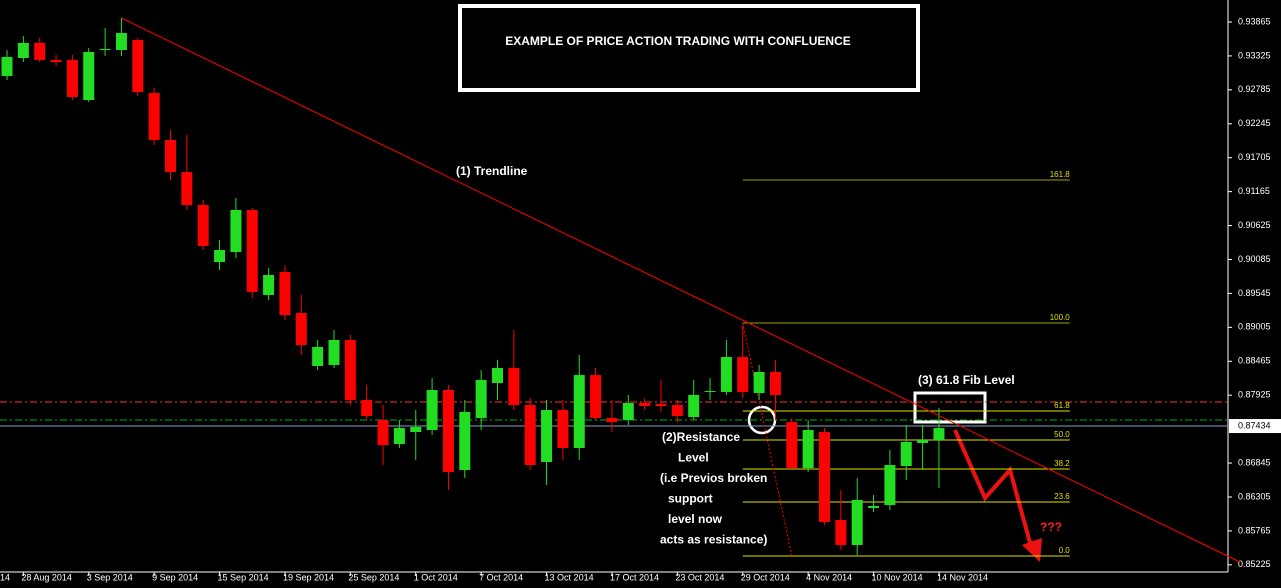 This screenshot has height=588, width=1281. Describe the element at coordinates (308, 577) in the screenshot. I see `x-tick-label: 19 Sep 2014` at that location.